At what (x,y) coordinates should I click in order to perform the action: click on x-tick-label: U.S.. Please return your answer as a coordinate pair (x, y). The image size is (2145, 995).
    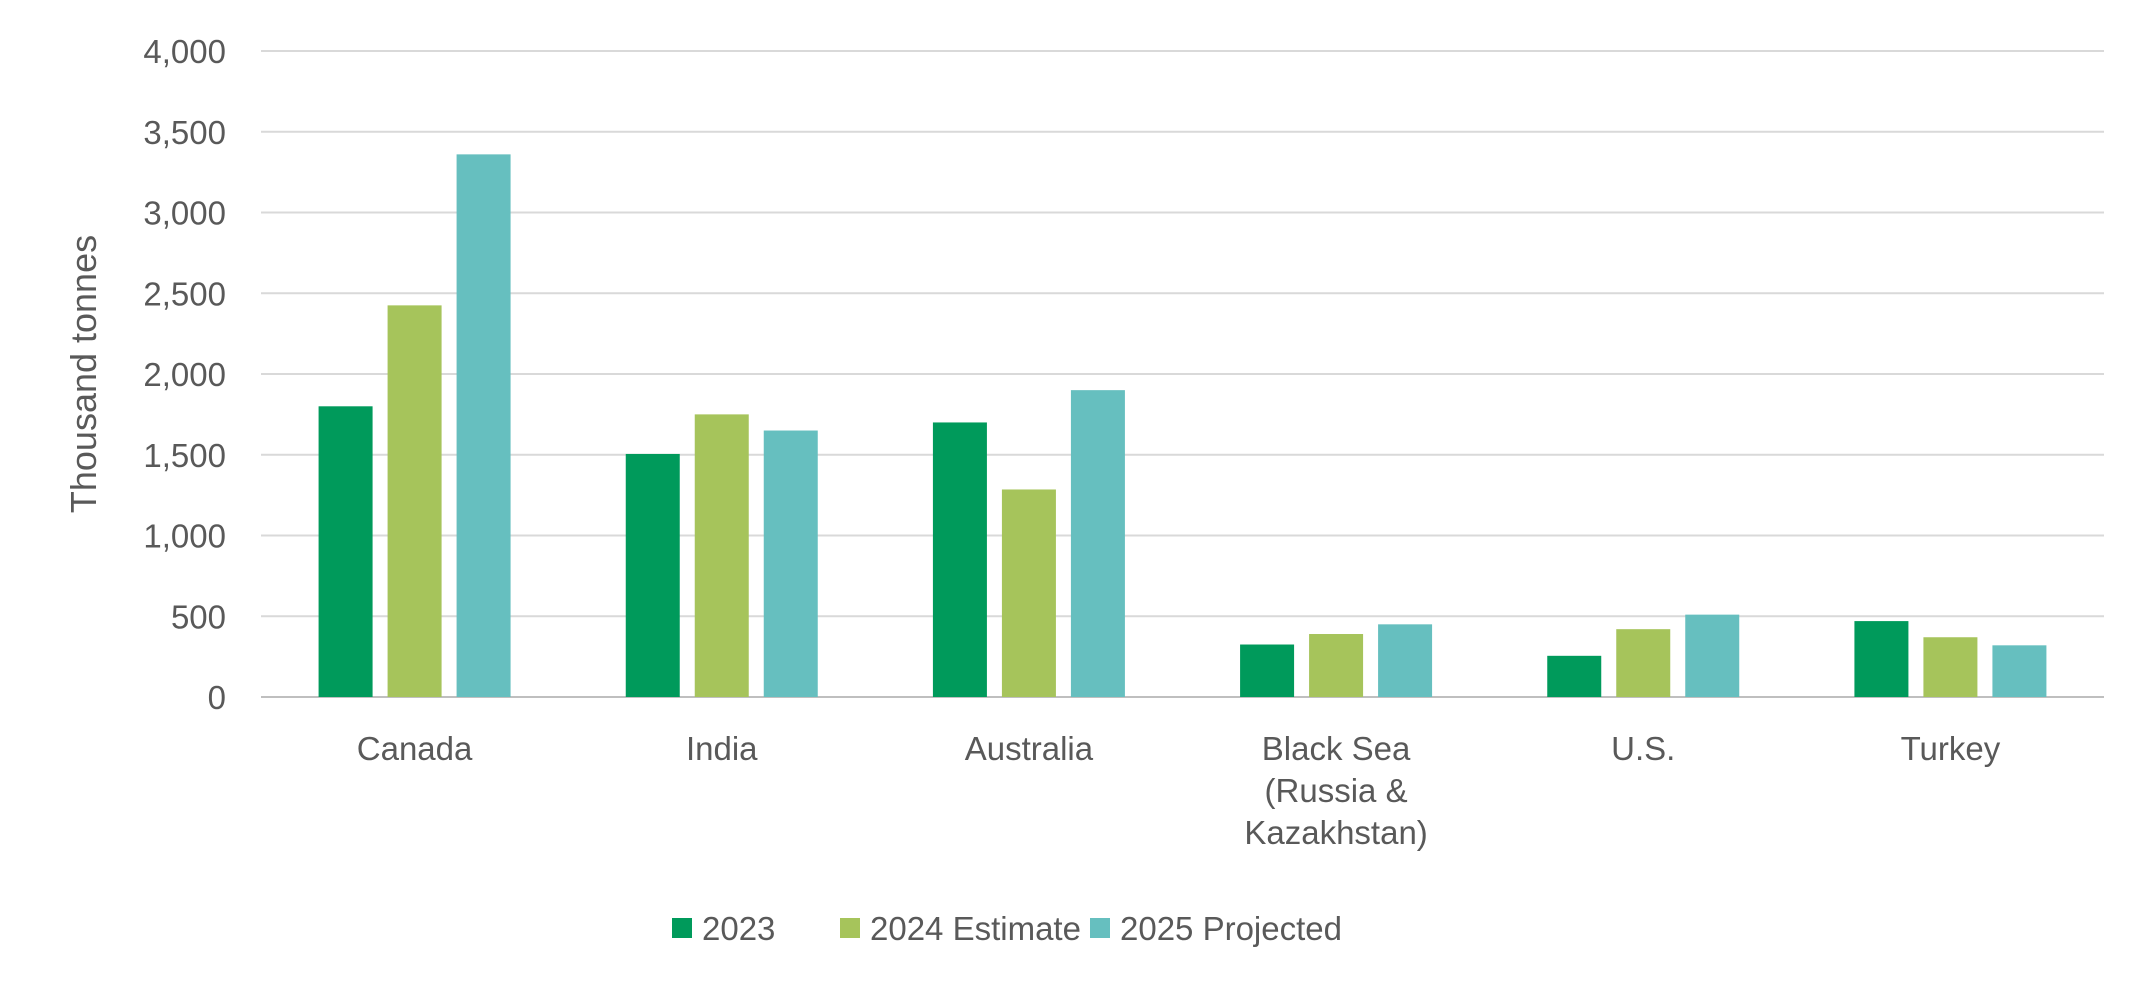
    Looking at the image, I should click on (1643, 748).